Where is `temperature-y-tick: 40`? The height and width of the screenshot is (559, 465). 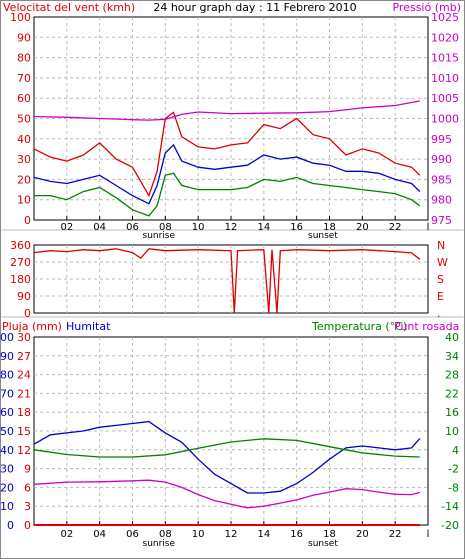 temperature-y-tick: 40 is located at coordinates (452, 337).